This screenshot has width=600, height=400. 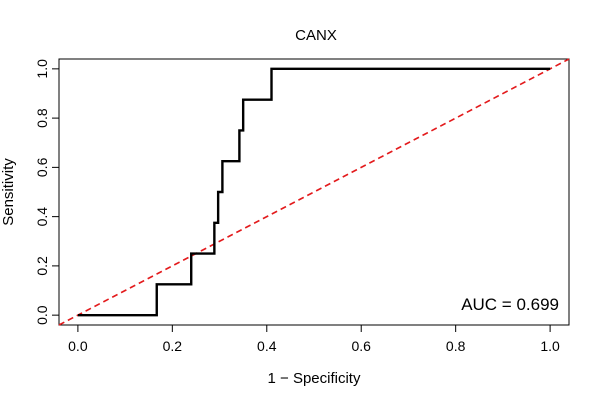 What do you see at coordinates (42, 69) in the screenshot?
I see `y-tick-label: 1.0` at bounding box center [42, 69].